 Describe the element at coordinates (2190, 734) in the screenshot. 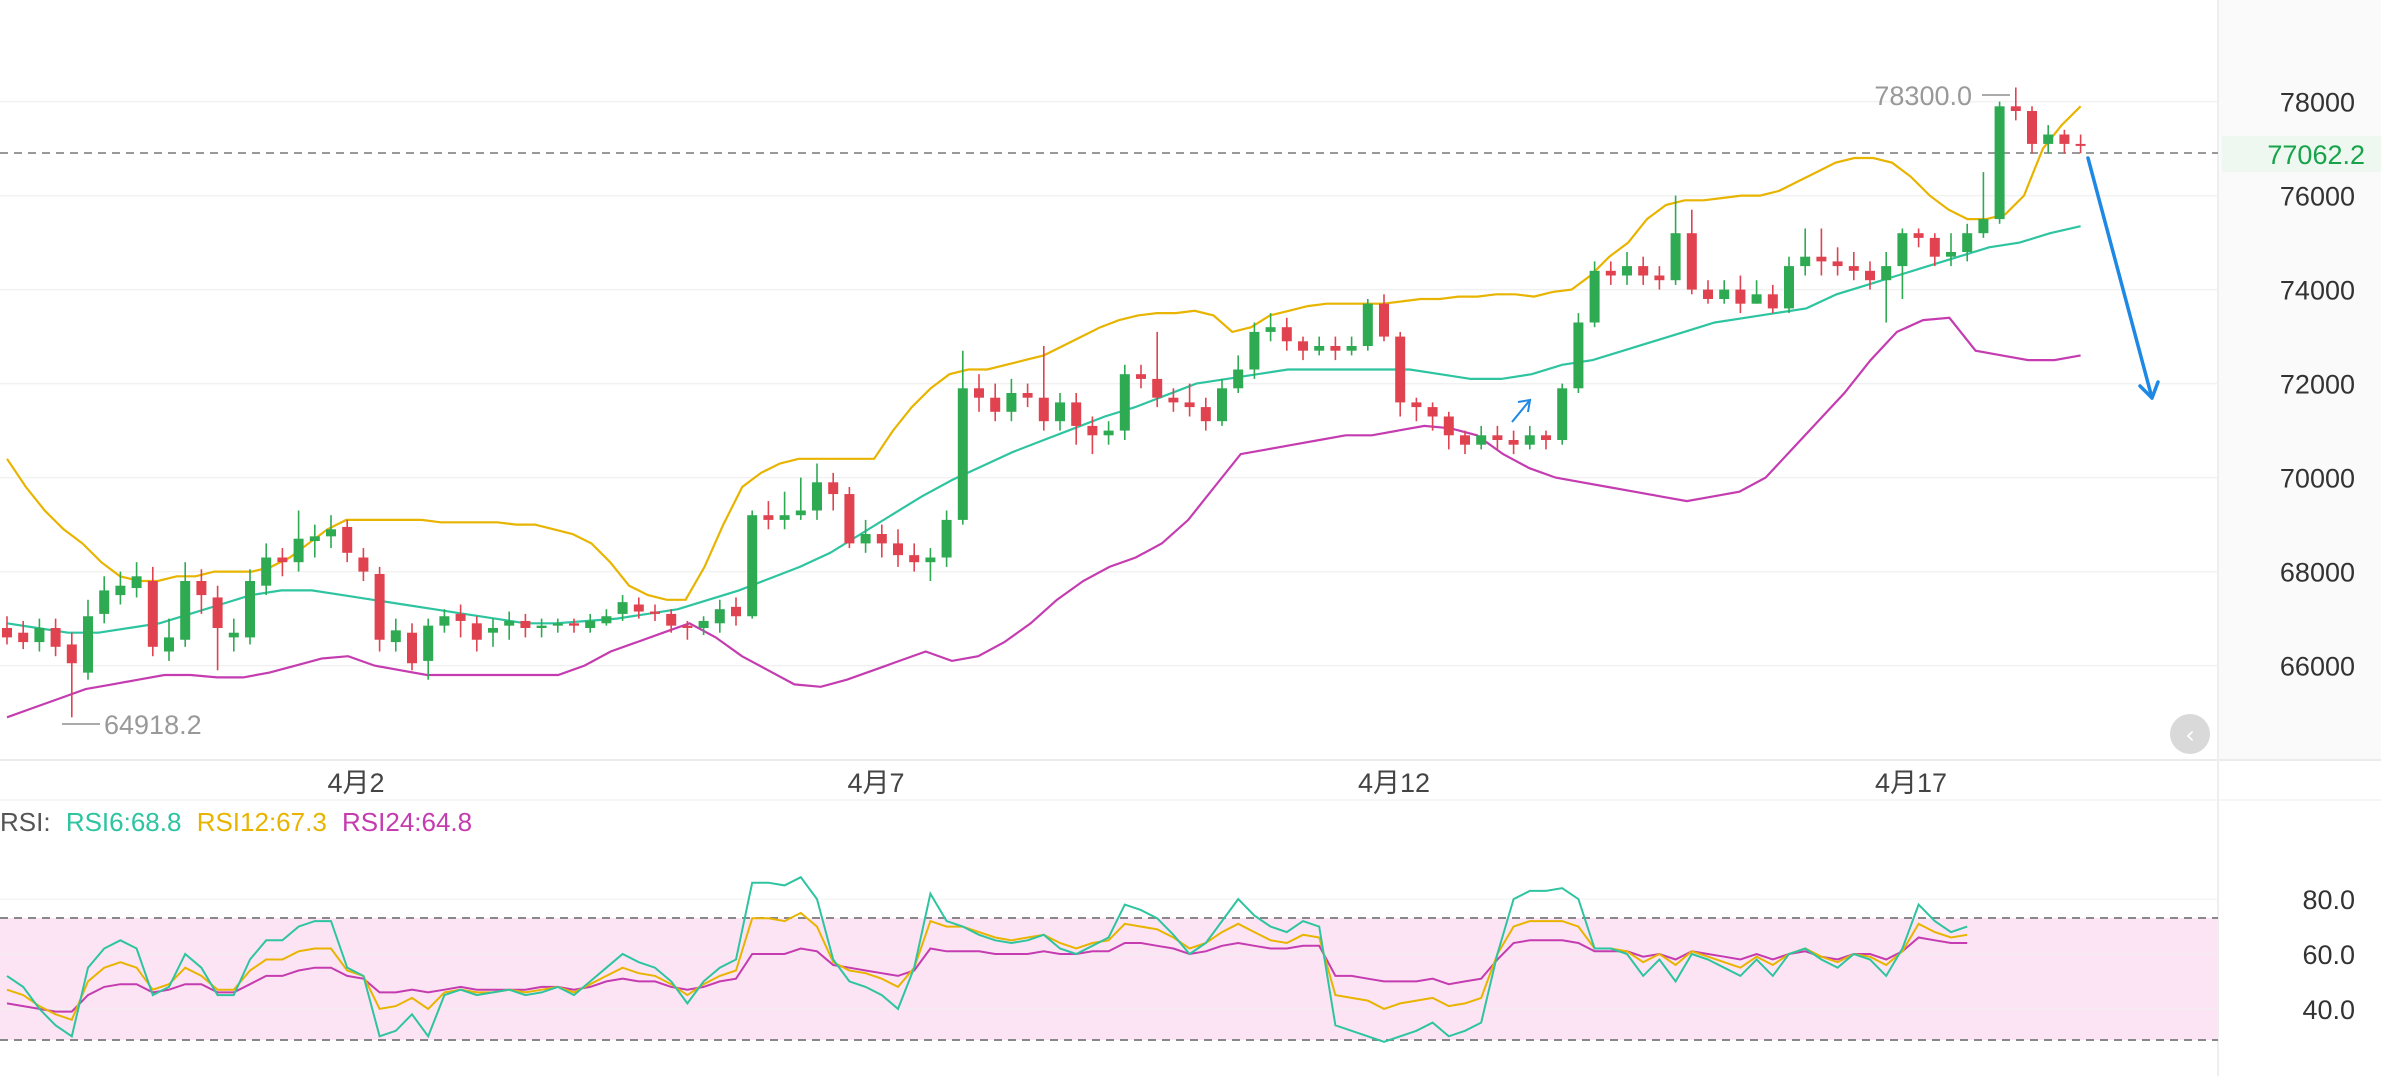

I see `chart-reset-button: ‹` at that location.